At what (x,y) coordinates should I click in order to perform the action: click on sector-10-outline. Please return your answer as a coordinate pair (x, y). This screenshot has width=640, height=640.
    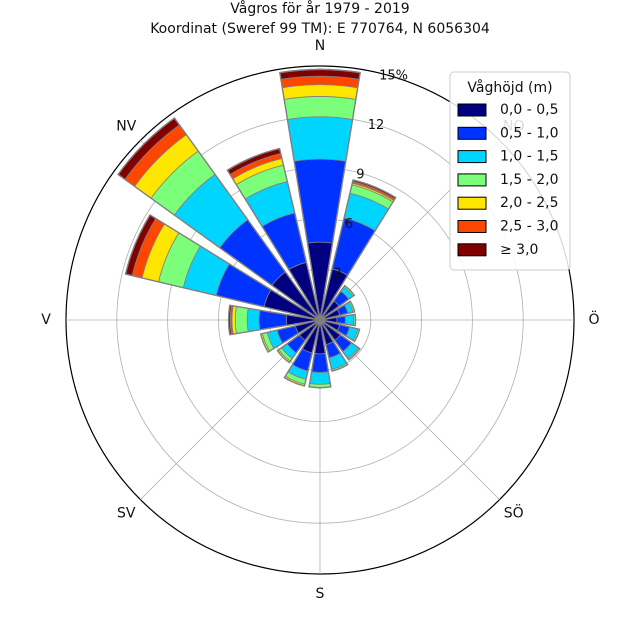
    Looking at the image, I should click on (298, 341).